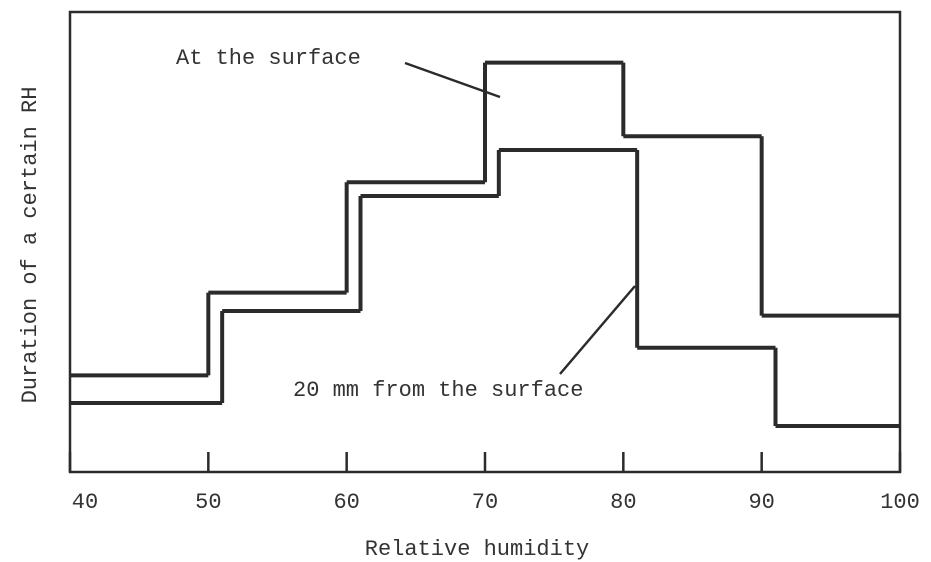  What do you see at coordinates (485, 502) in the screenshot?
I see `x-tick-label: 70` at bounding box center [485, 502].